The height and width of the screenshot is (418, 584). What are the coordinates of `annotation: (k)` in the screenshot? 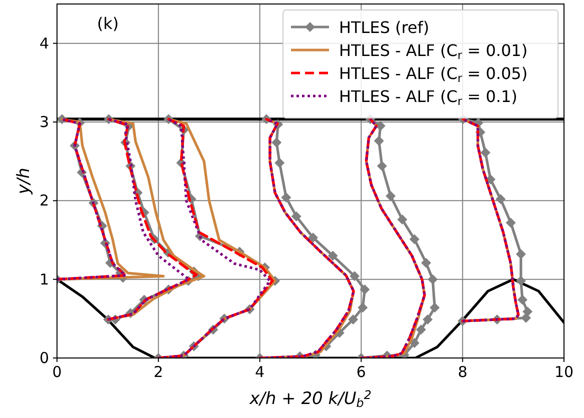 It's located at (108, 23).